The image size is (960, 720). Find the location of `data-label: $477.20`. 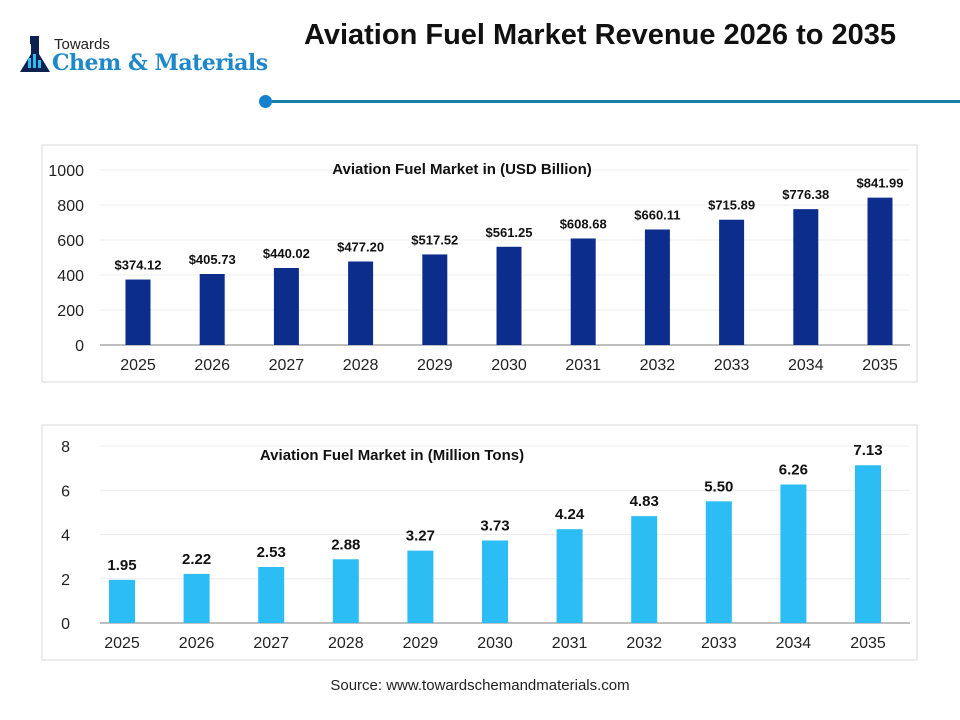

data-label: $477.20 is located at coordinates (360, 246).